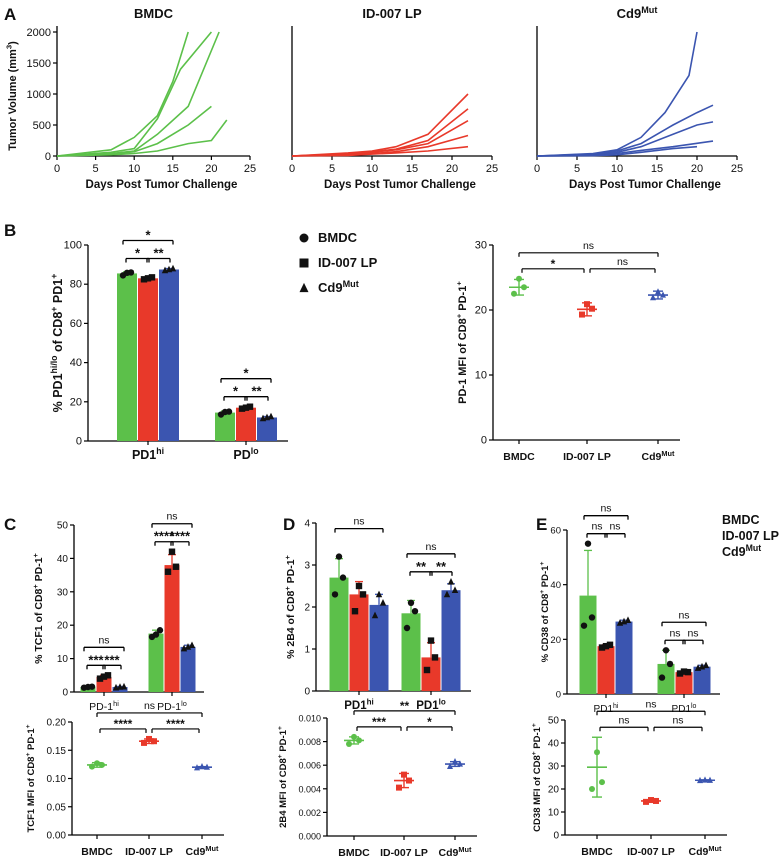  What do you see at coordinates (76, 285) in the screenshot?
I see `y-tick-label: 80` at bounding box center [76, 285].